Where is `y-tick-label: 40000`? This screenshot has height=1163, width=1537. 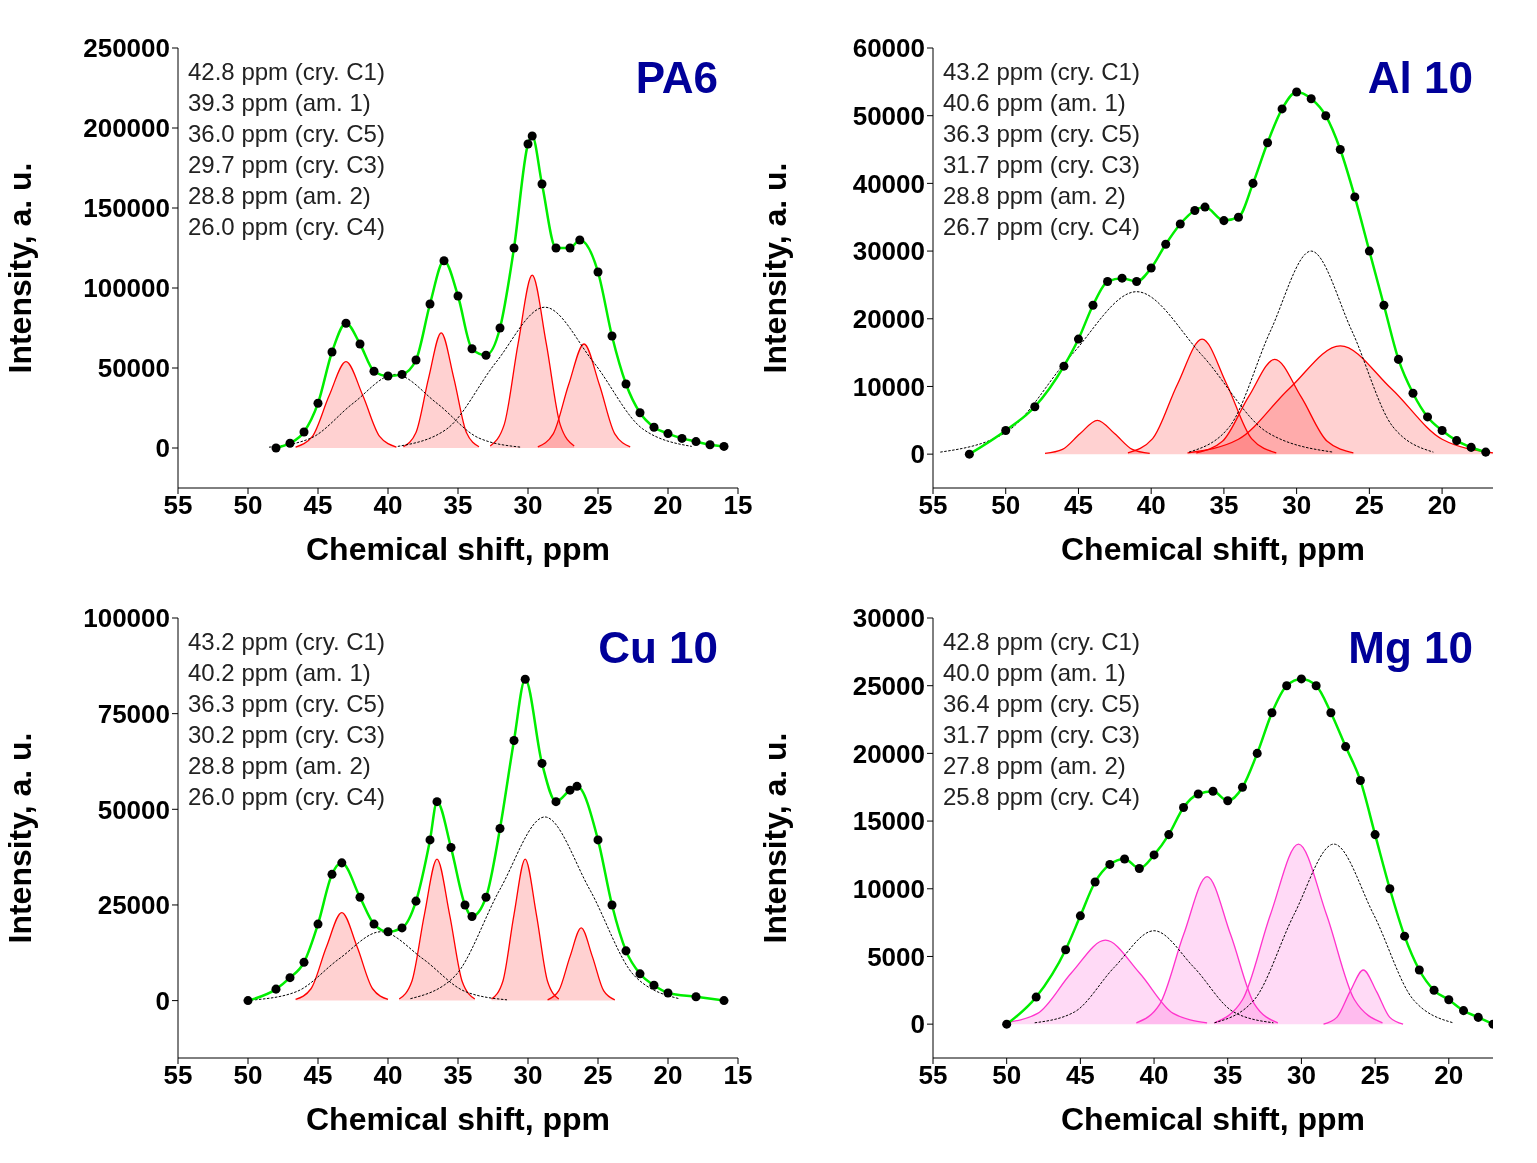 y-tick-label: 40000 is located at coordinates (888, 183).